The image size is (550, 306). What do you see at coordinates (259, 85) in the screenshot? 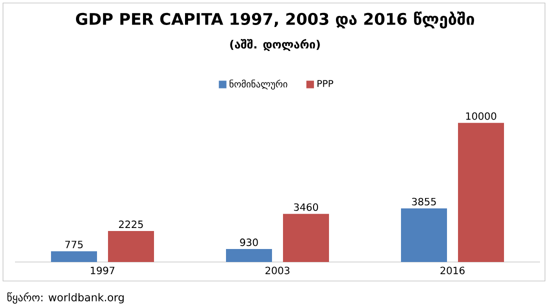
I see `legend-label: ნომინალური` at bounding box center [259, 85].